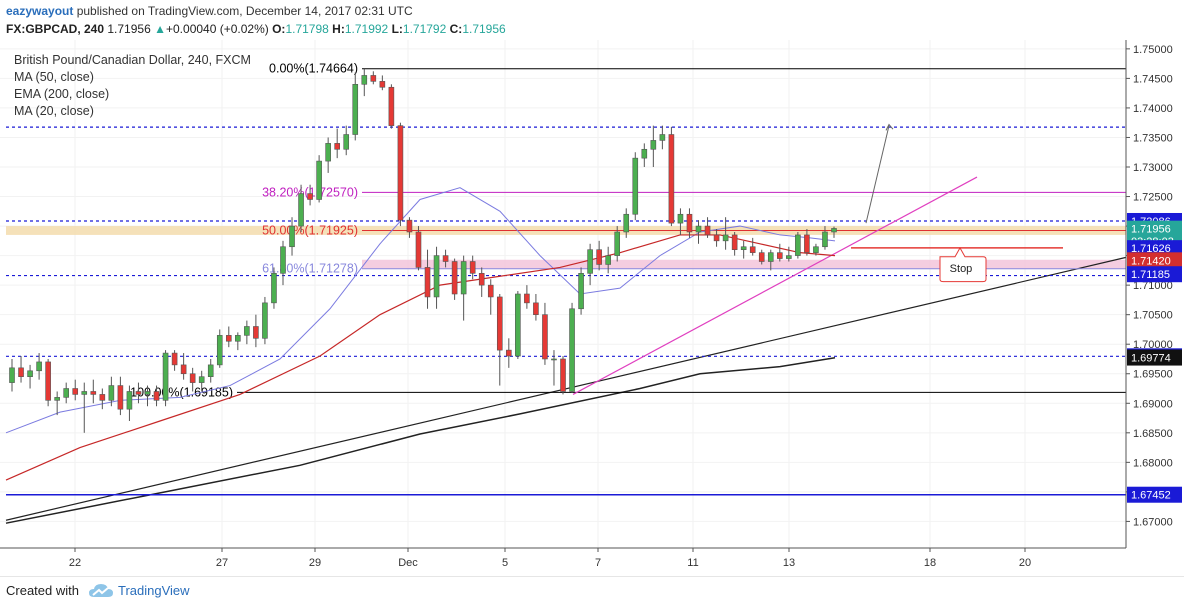 The image size is (1184, 608). Describe the element at coordinates (366, 29) in the screenshot. I see `high-value: 1.71992` at that location.